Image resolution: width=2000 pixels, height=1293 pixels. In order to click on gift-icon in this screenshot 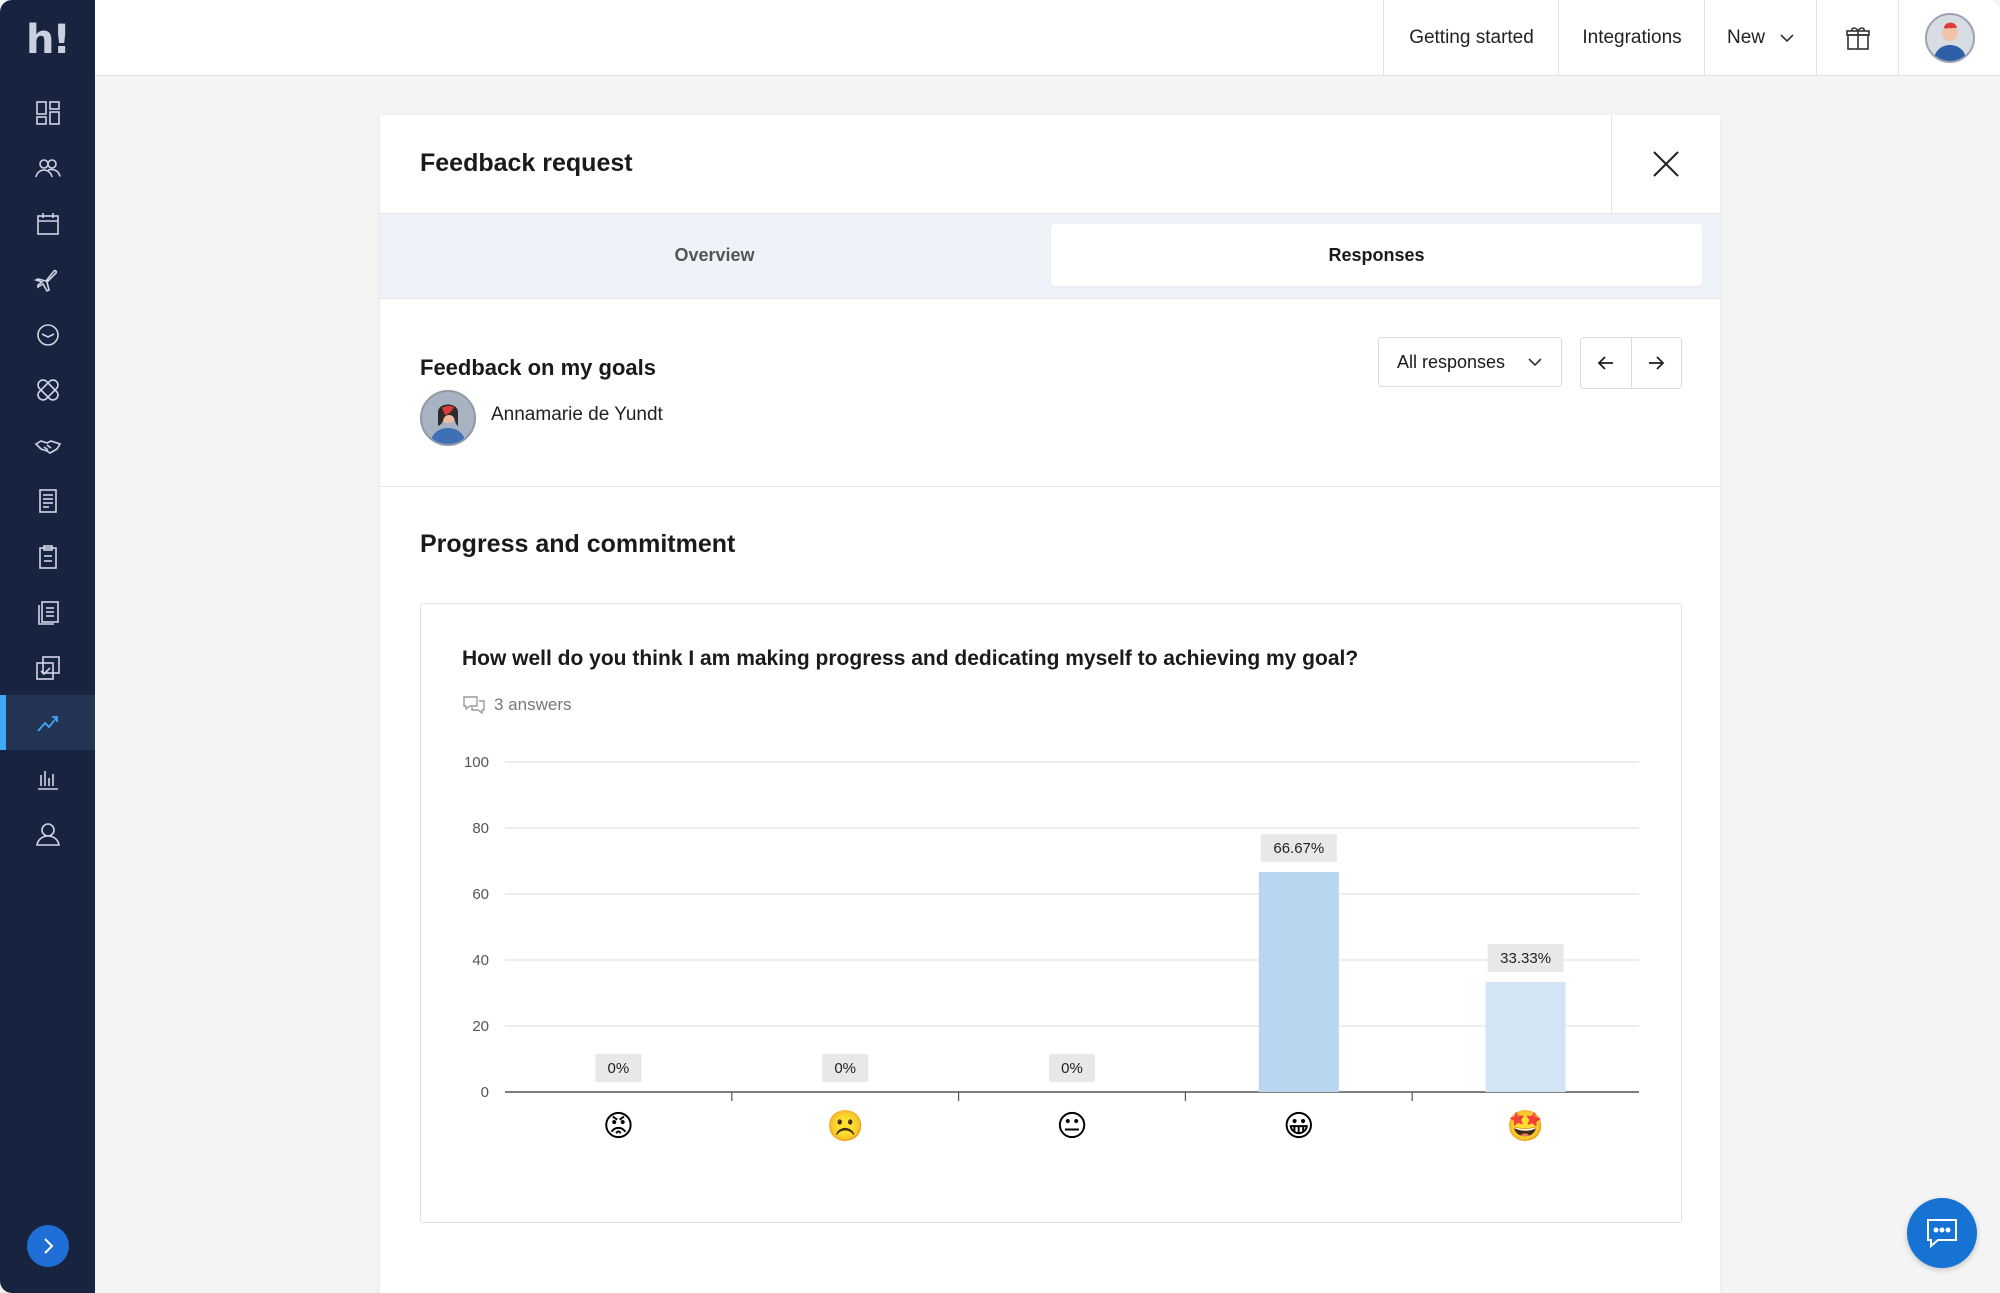, I will do `click(1858, 38)`.